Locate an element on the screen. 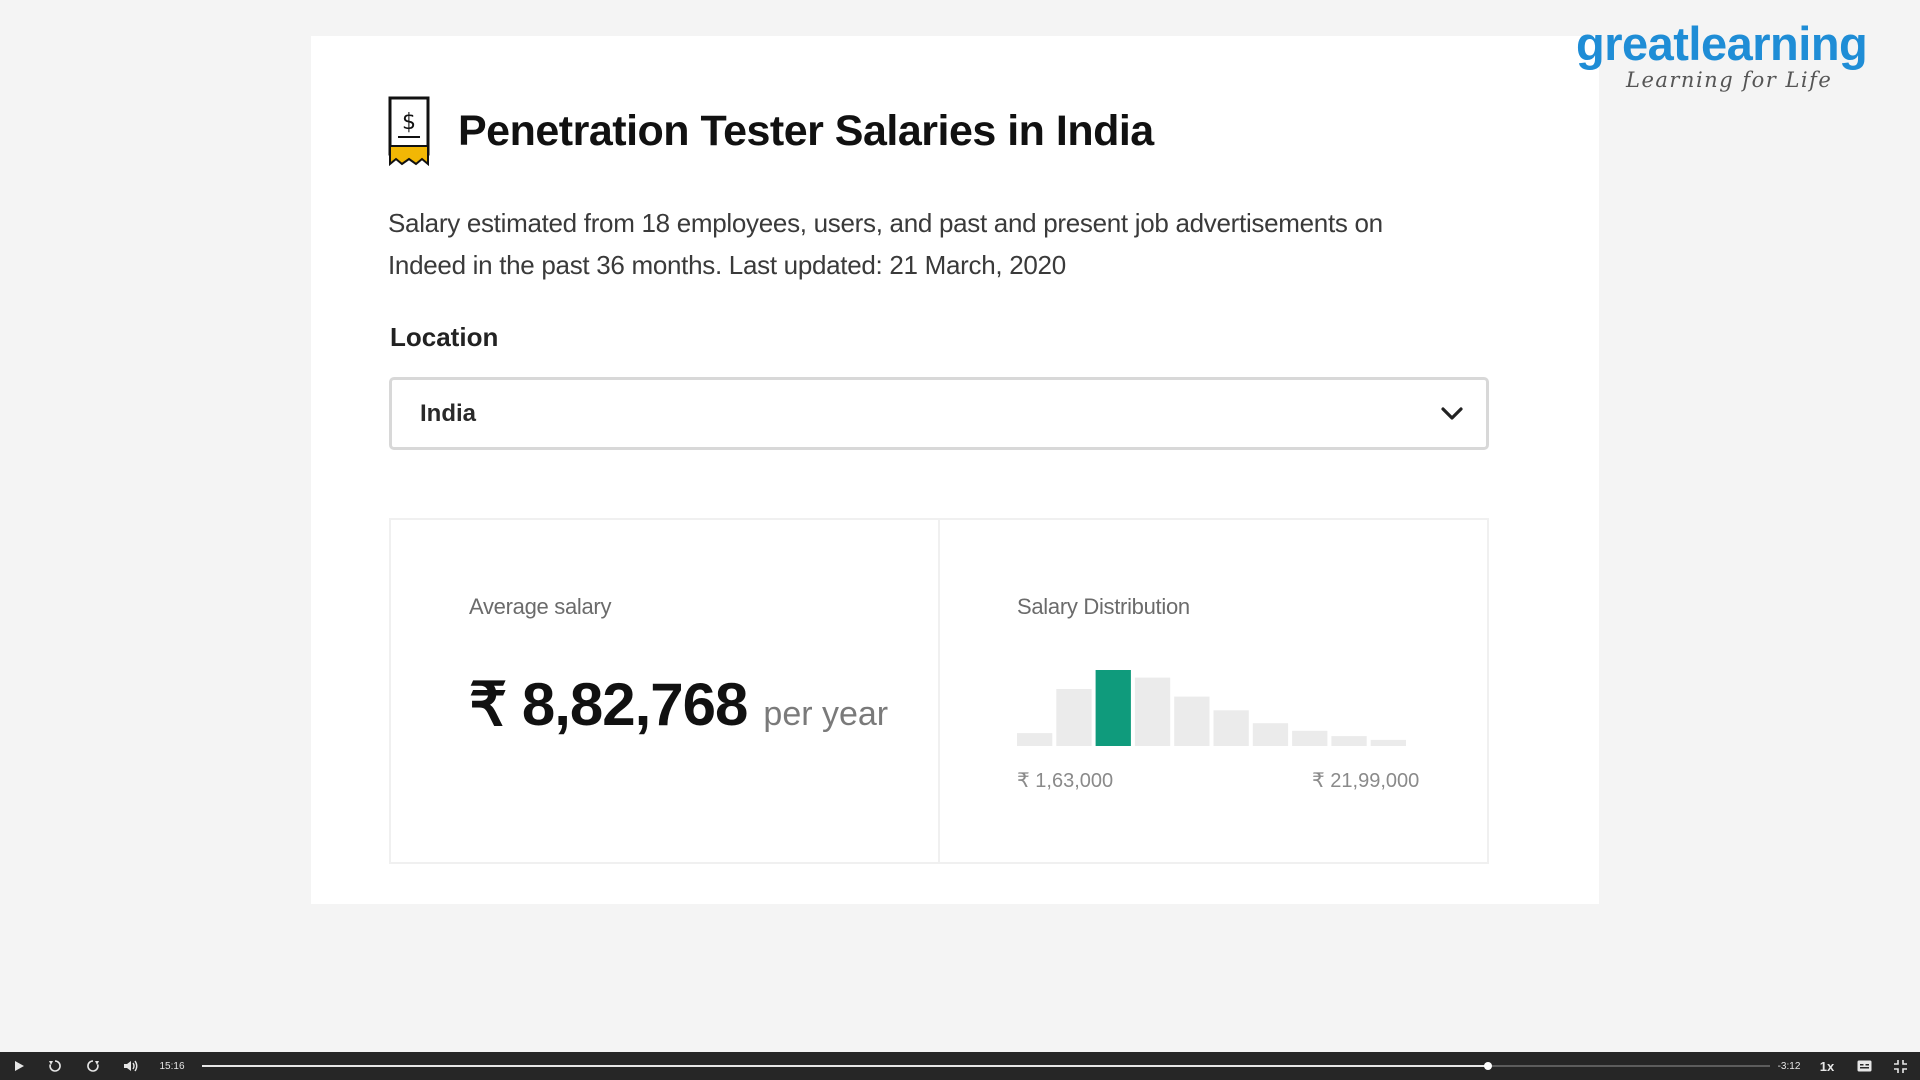 Image resolution: width=1920 pixels, height=1080 pixels. rewind-icon is located at coordinates (55, 1066).